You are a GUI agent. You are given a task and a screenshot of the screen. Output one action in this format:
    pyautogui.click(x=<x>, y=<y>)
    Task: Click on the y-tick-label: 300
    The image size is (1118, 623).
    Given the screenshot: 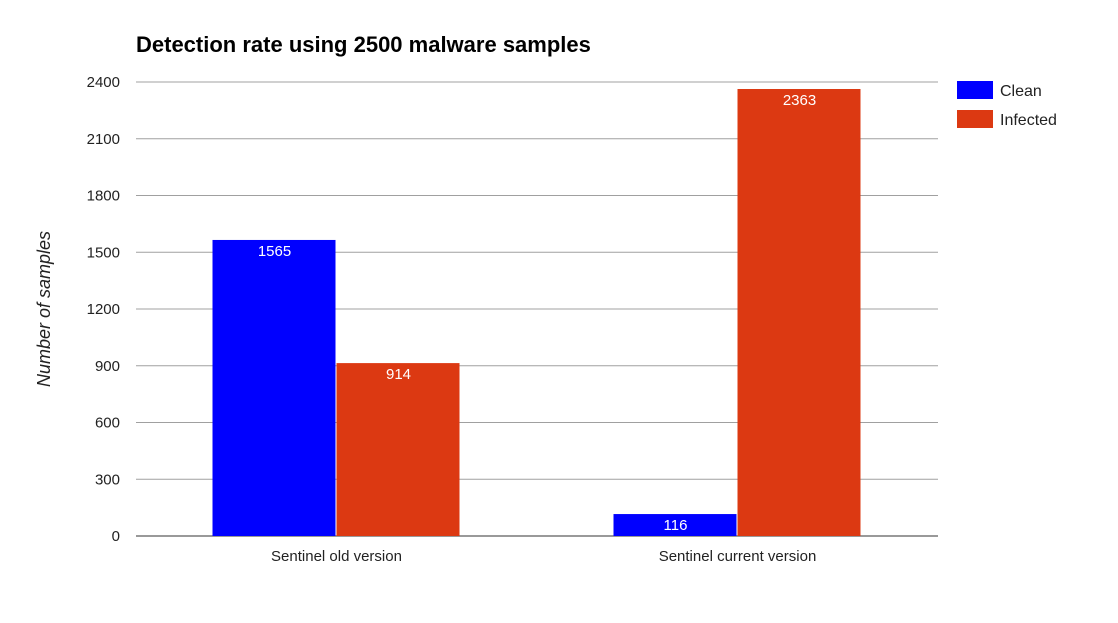 What is the action you would take?
    pyautogui.click(x=107, y=479)
    